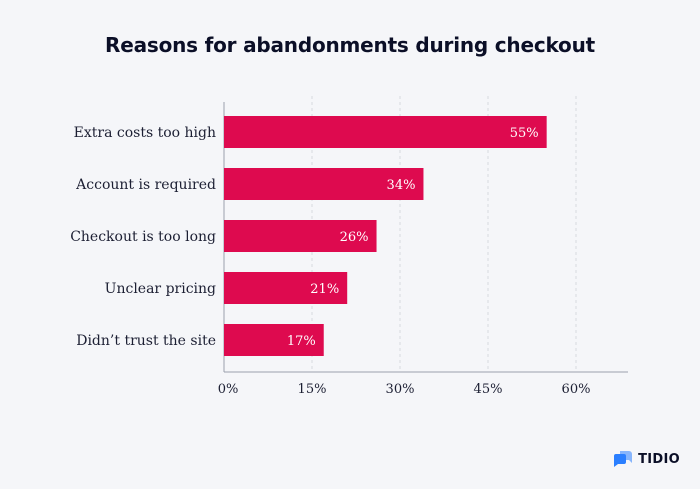 The width and height of the screenshot is (700, 489). Describe the element at coordinates (312, 389) in the screenshot. I see `x-tick-label: 15%` at that location.